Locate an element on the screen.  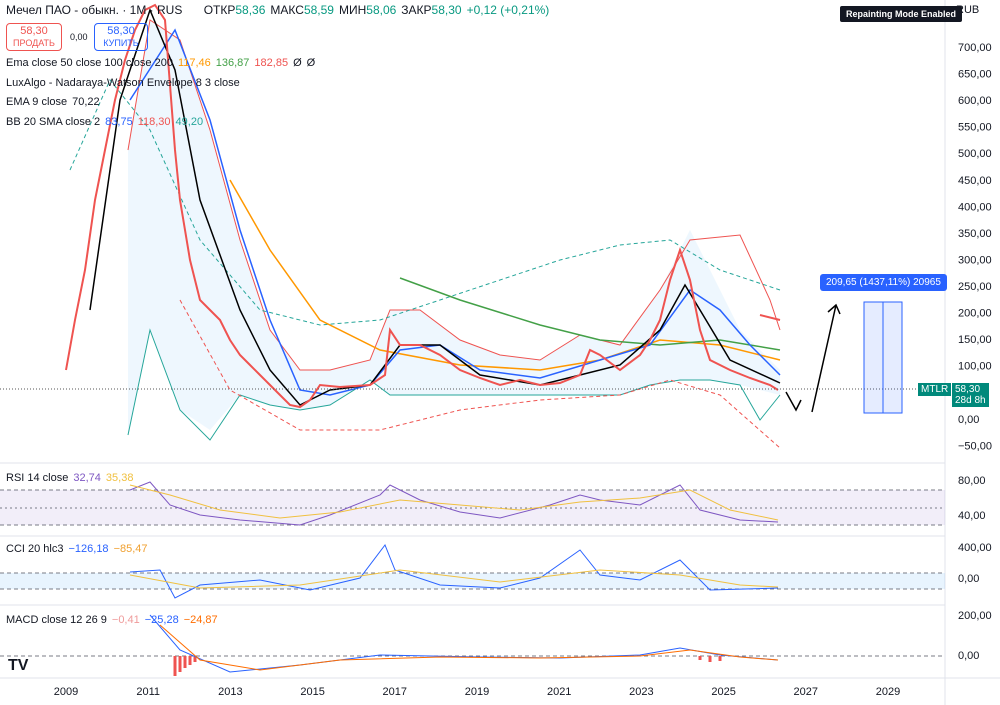
rsi-value: 32,74 is located at coordinates (87, 478).